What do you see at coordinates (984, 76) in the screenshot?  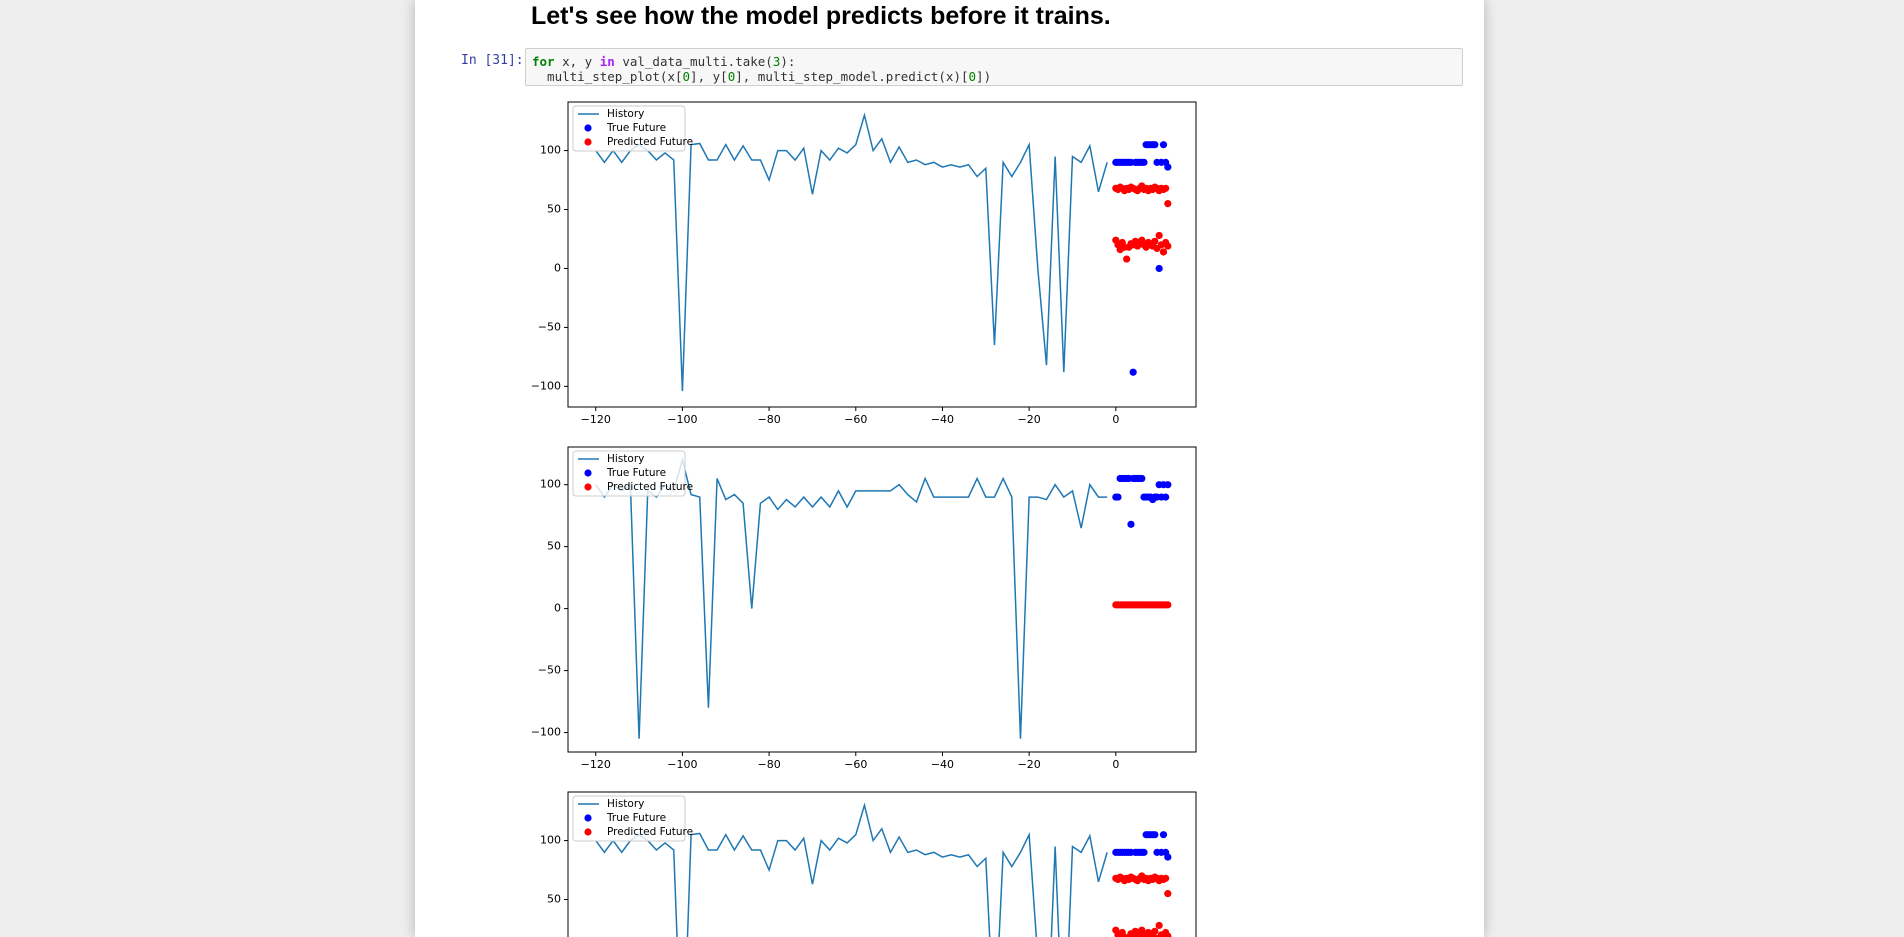 I see `code-token: ])` at bounding box center [984, 76].